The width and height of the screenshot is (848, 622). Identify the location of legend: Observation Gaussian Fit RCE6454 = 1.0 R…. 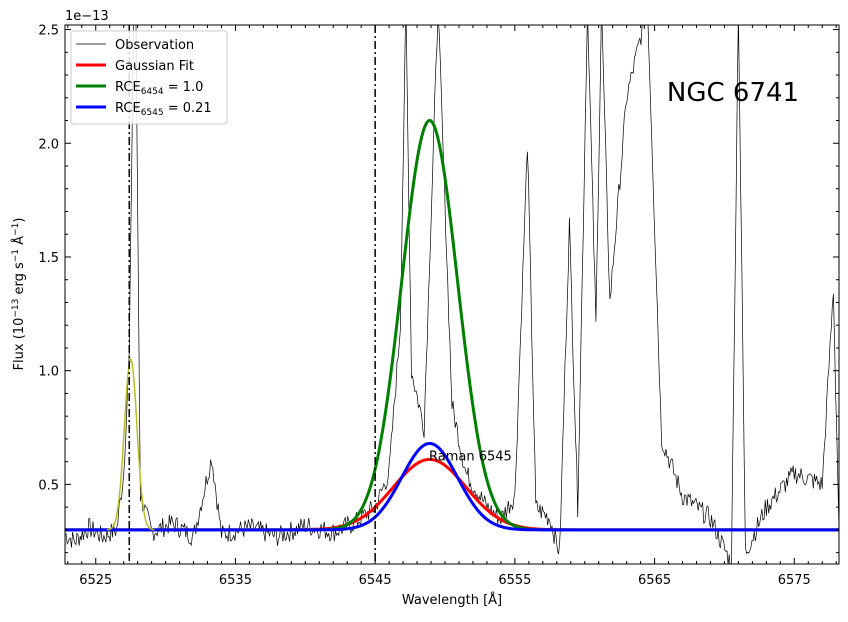
(149, 77).